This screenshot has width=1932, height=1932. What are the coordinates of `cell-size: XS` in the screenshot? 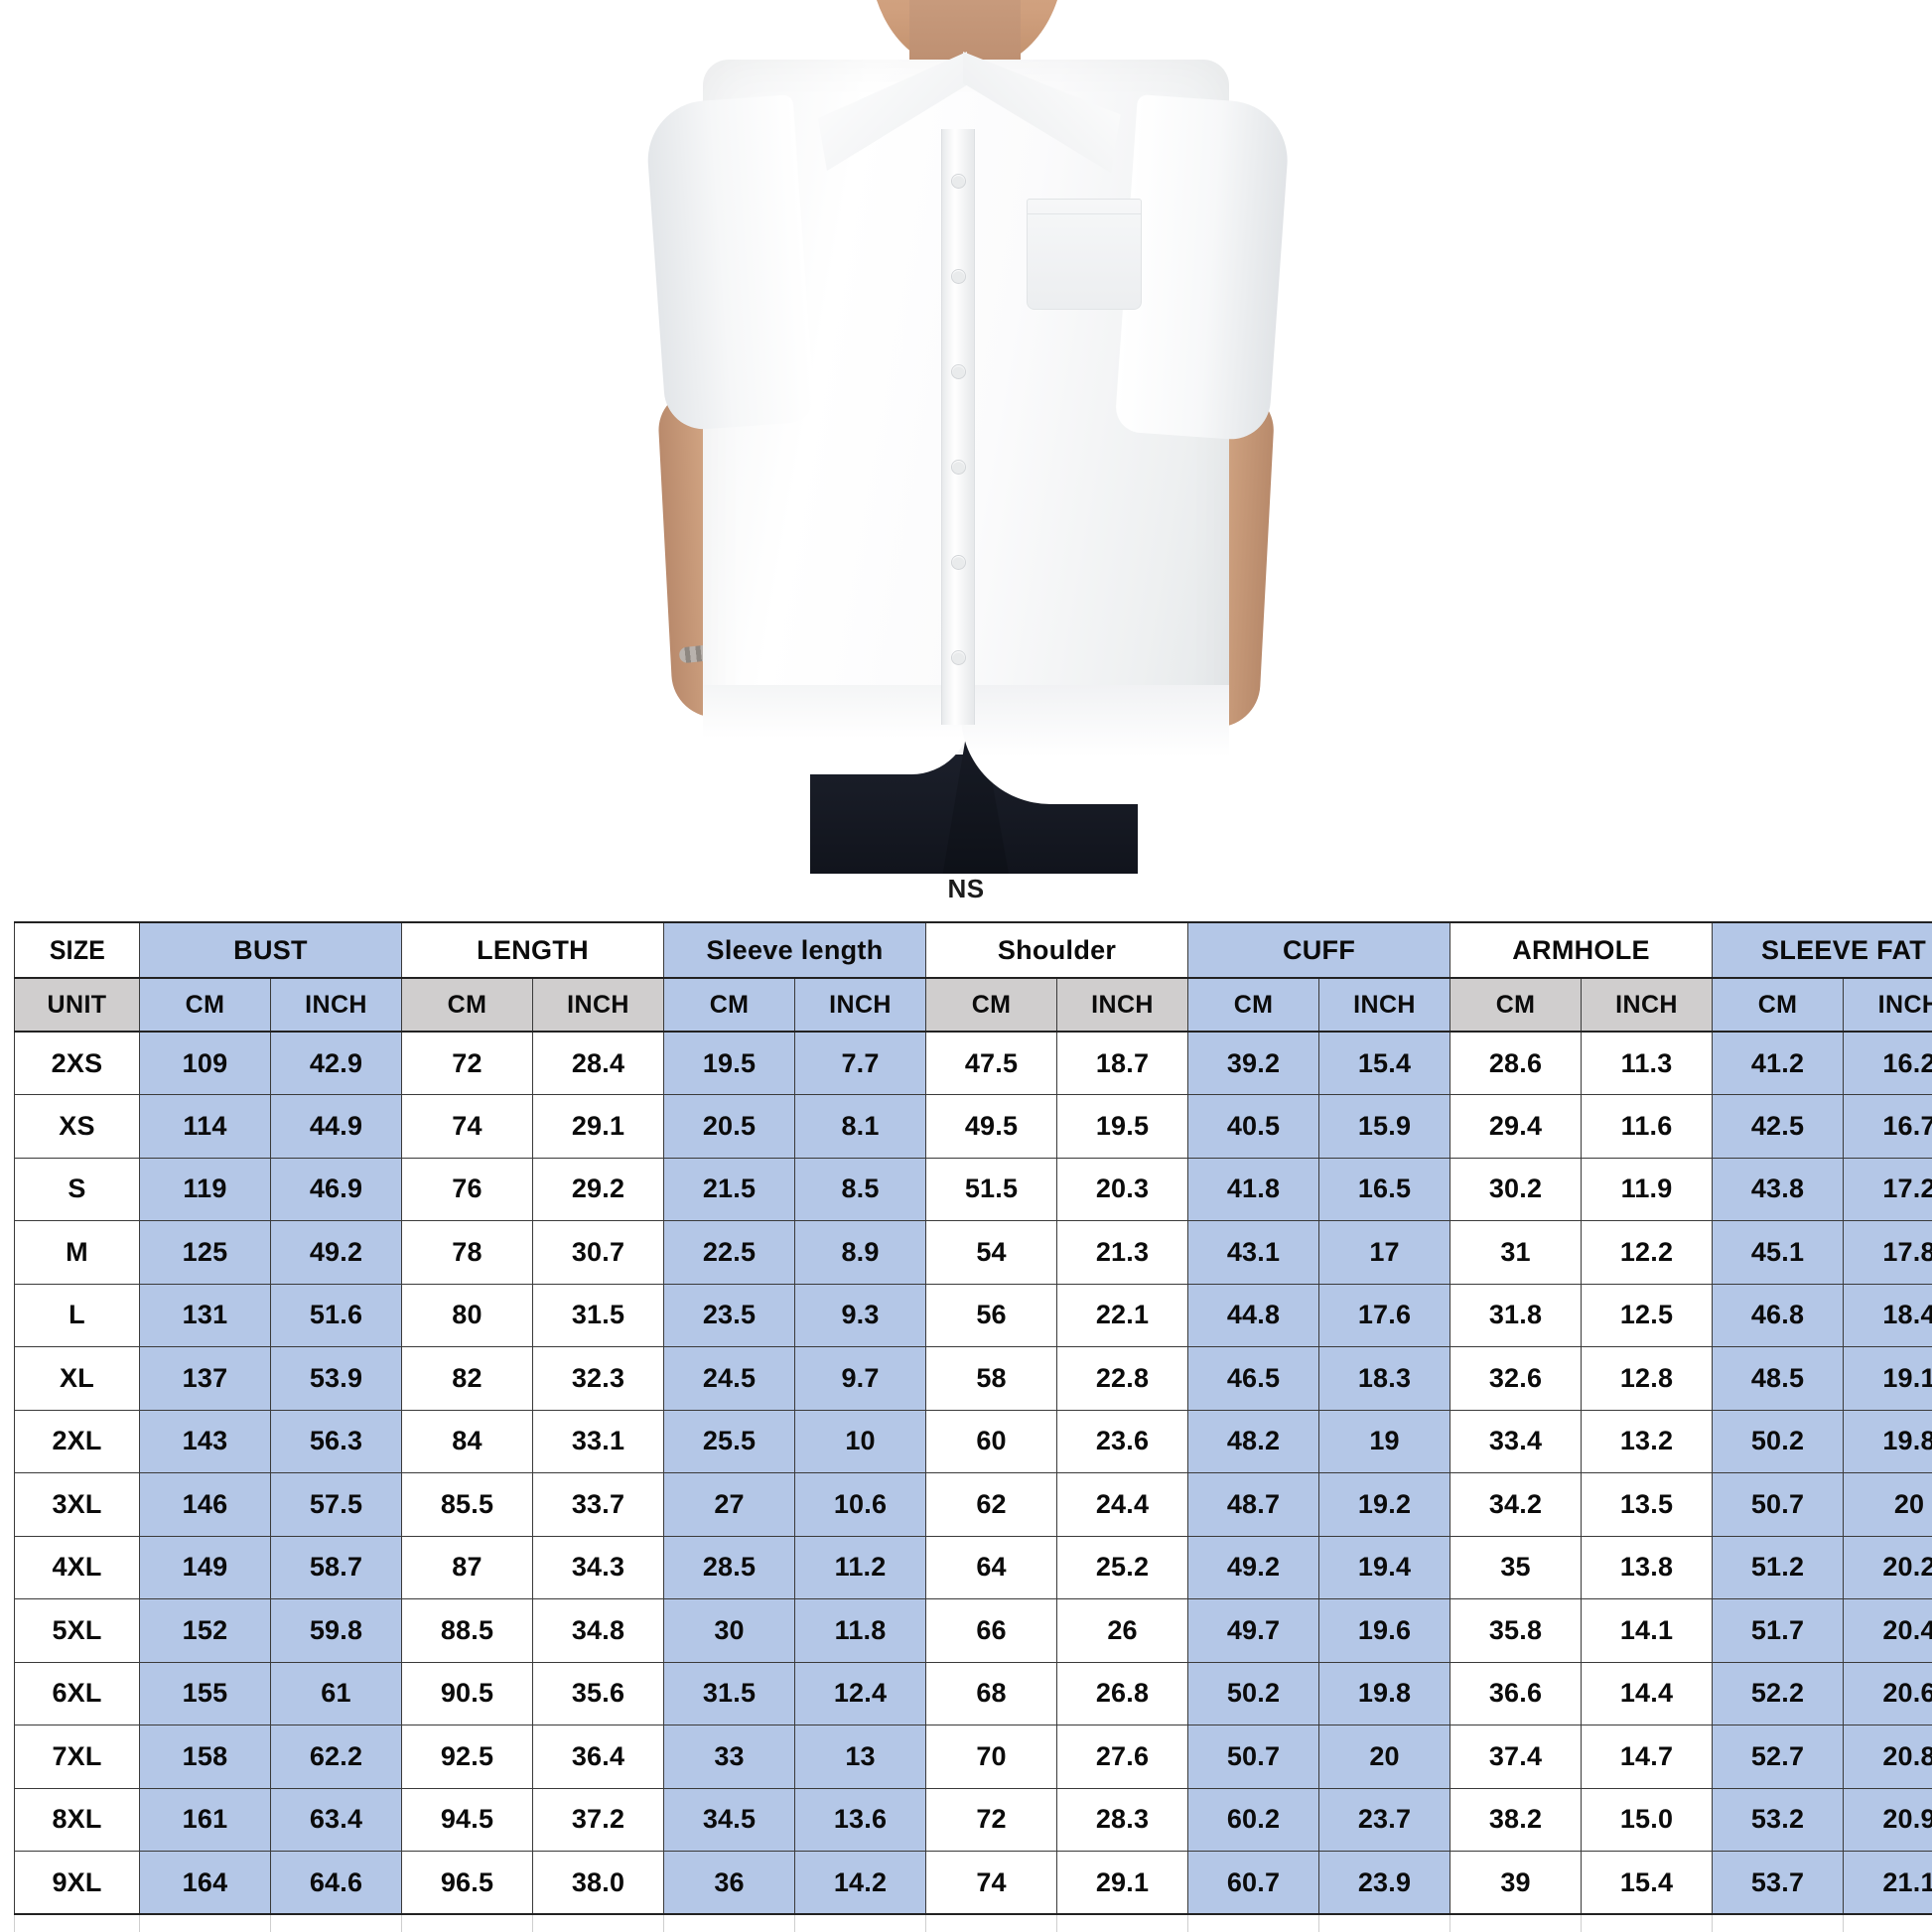 It's located at (77, 1127).